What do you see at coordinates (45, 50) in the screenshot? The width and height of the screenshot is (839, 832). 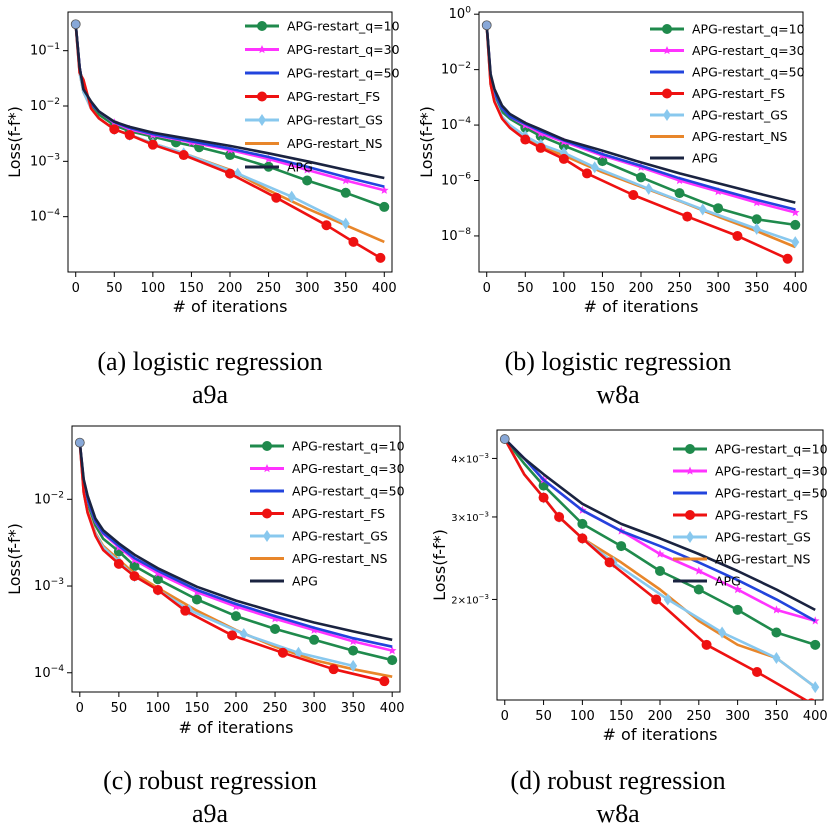 I see `y-tick-label: 10⁻¹` at bounding box center [45, 50].